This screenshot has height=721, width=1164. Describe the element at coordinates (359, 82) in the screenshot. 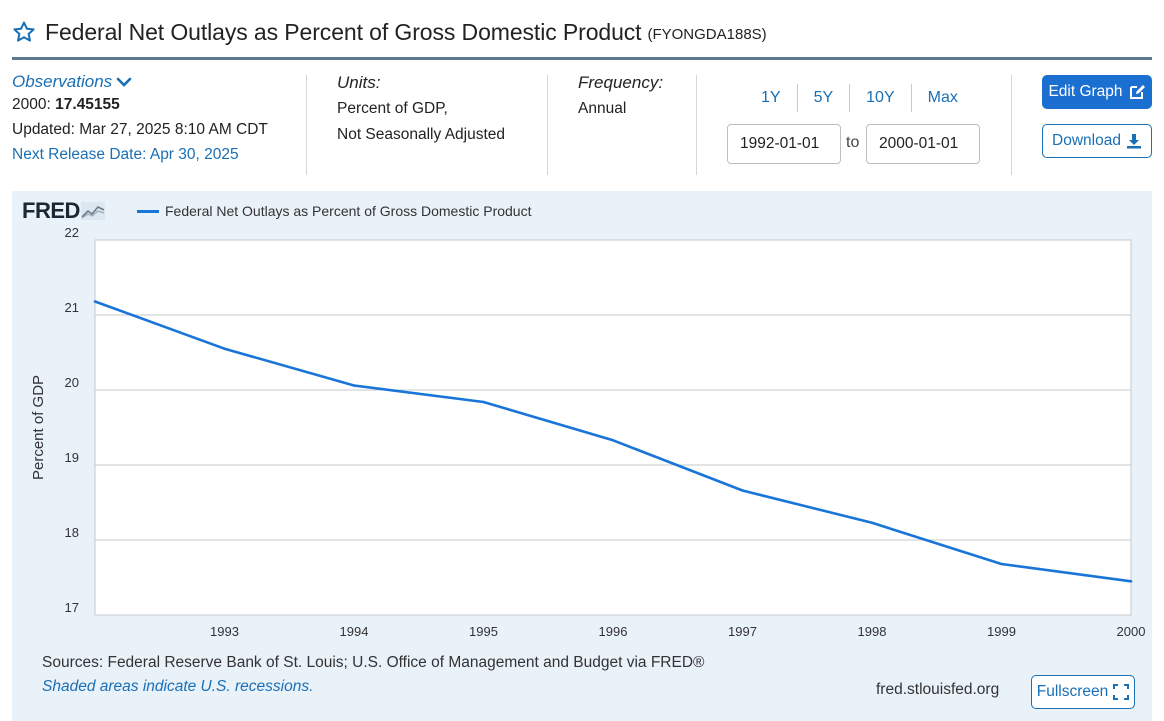

I see `units-label: Units:` at that location.